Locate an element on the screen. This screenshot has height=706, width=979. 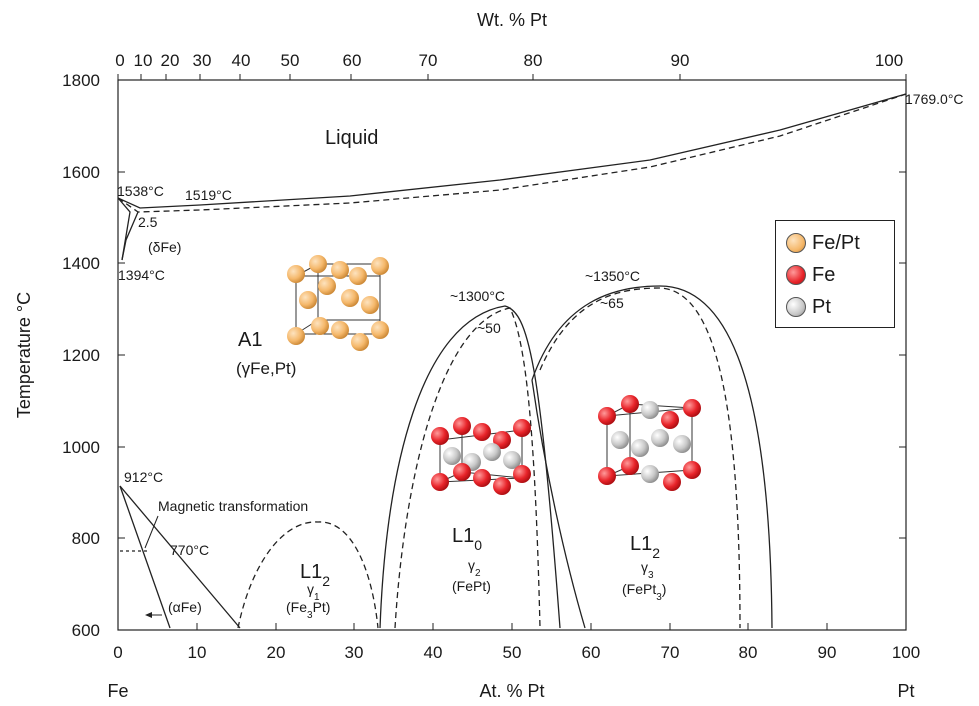
x-tick-label: 80 is located at coordinates (748, 652).